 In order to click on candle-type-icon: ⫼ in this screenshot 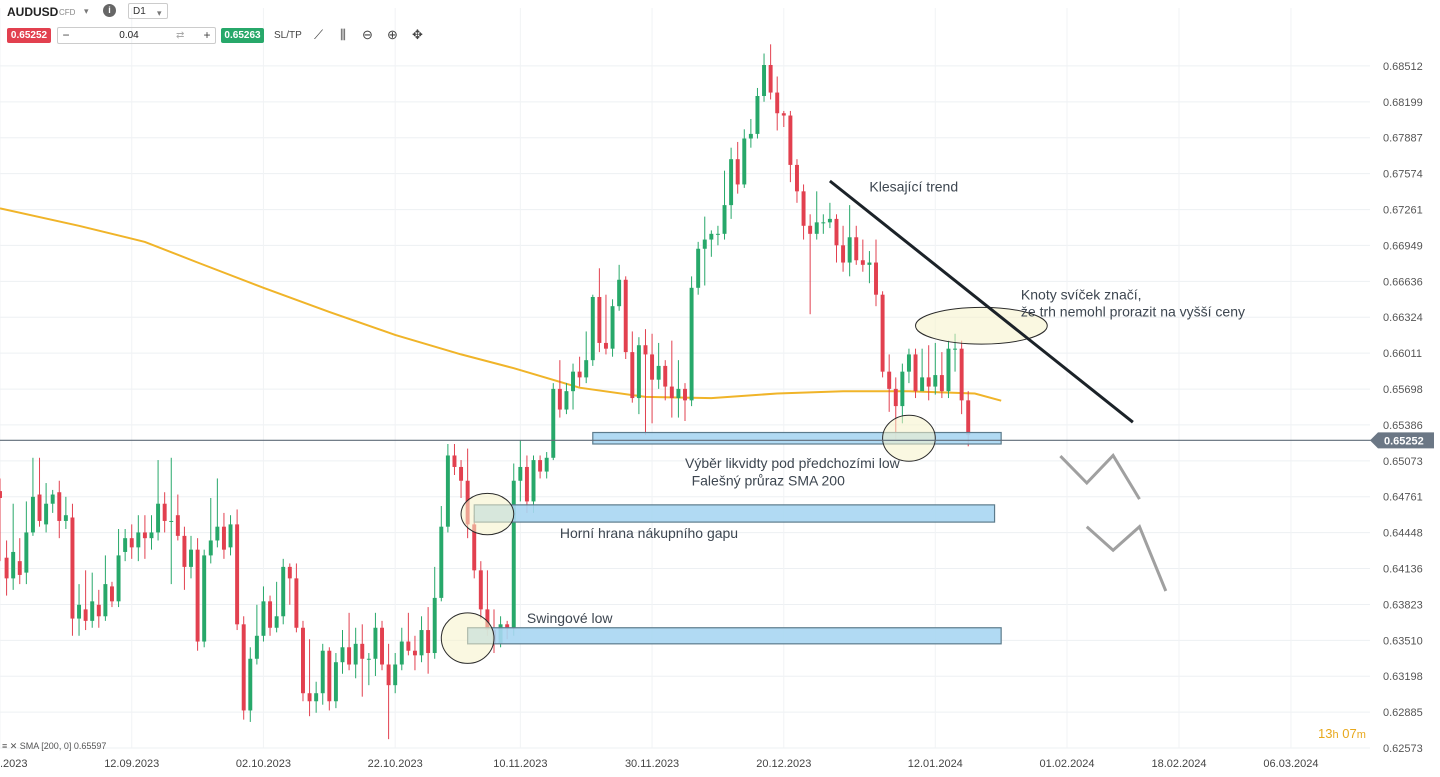, I will do `click(343, 34)`.